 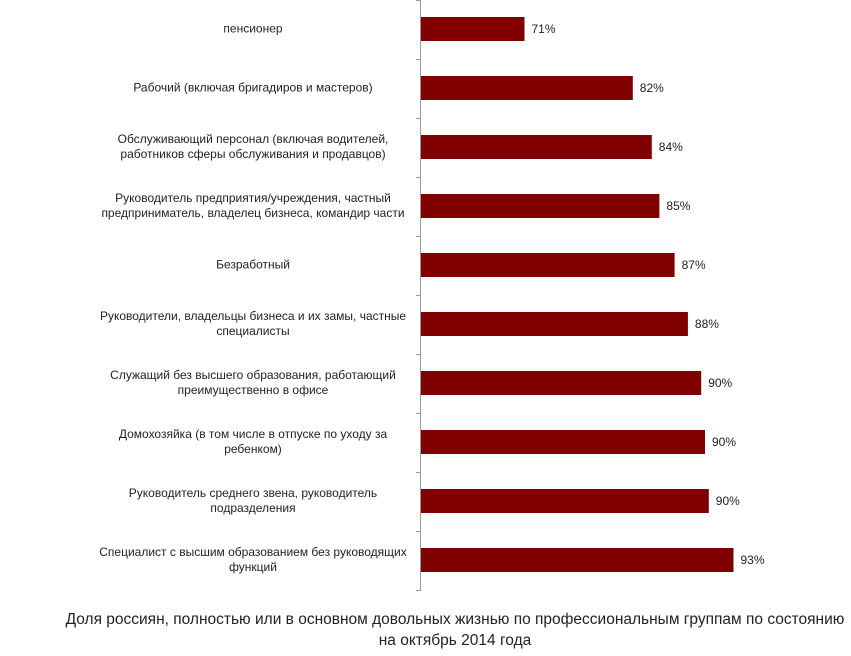 I want to click on y-tick-label: Безработный, so click(x=253, y=264).